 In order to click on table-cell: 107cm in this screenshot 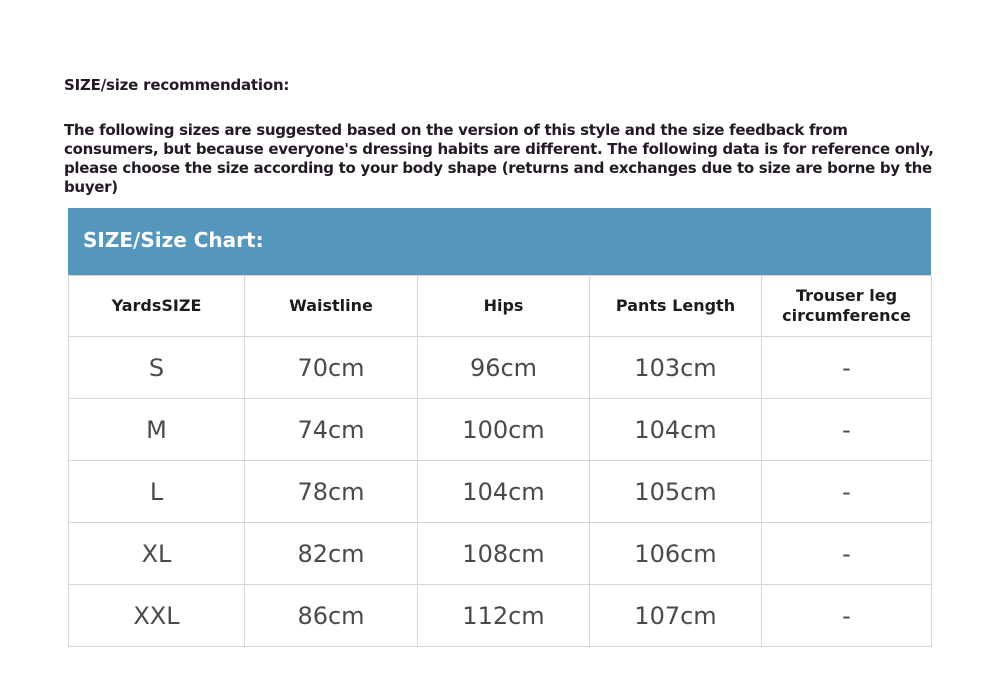, I will do `click(675, 615)`.